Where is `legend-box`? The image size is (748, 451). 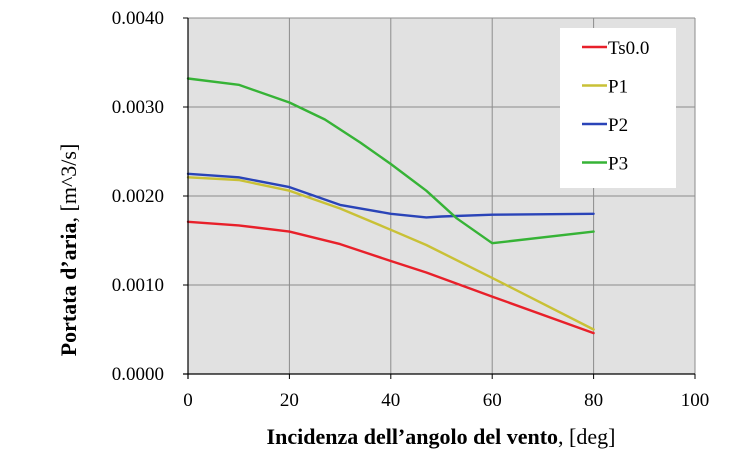
legend-box is located at coordinates (618, 108).